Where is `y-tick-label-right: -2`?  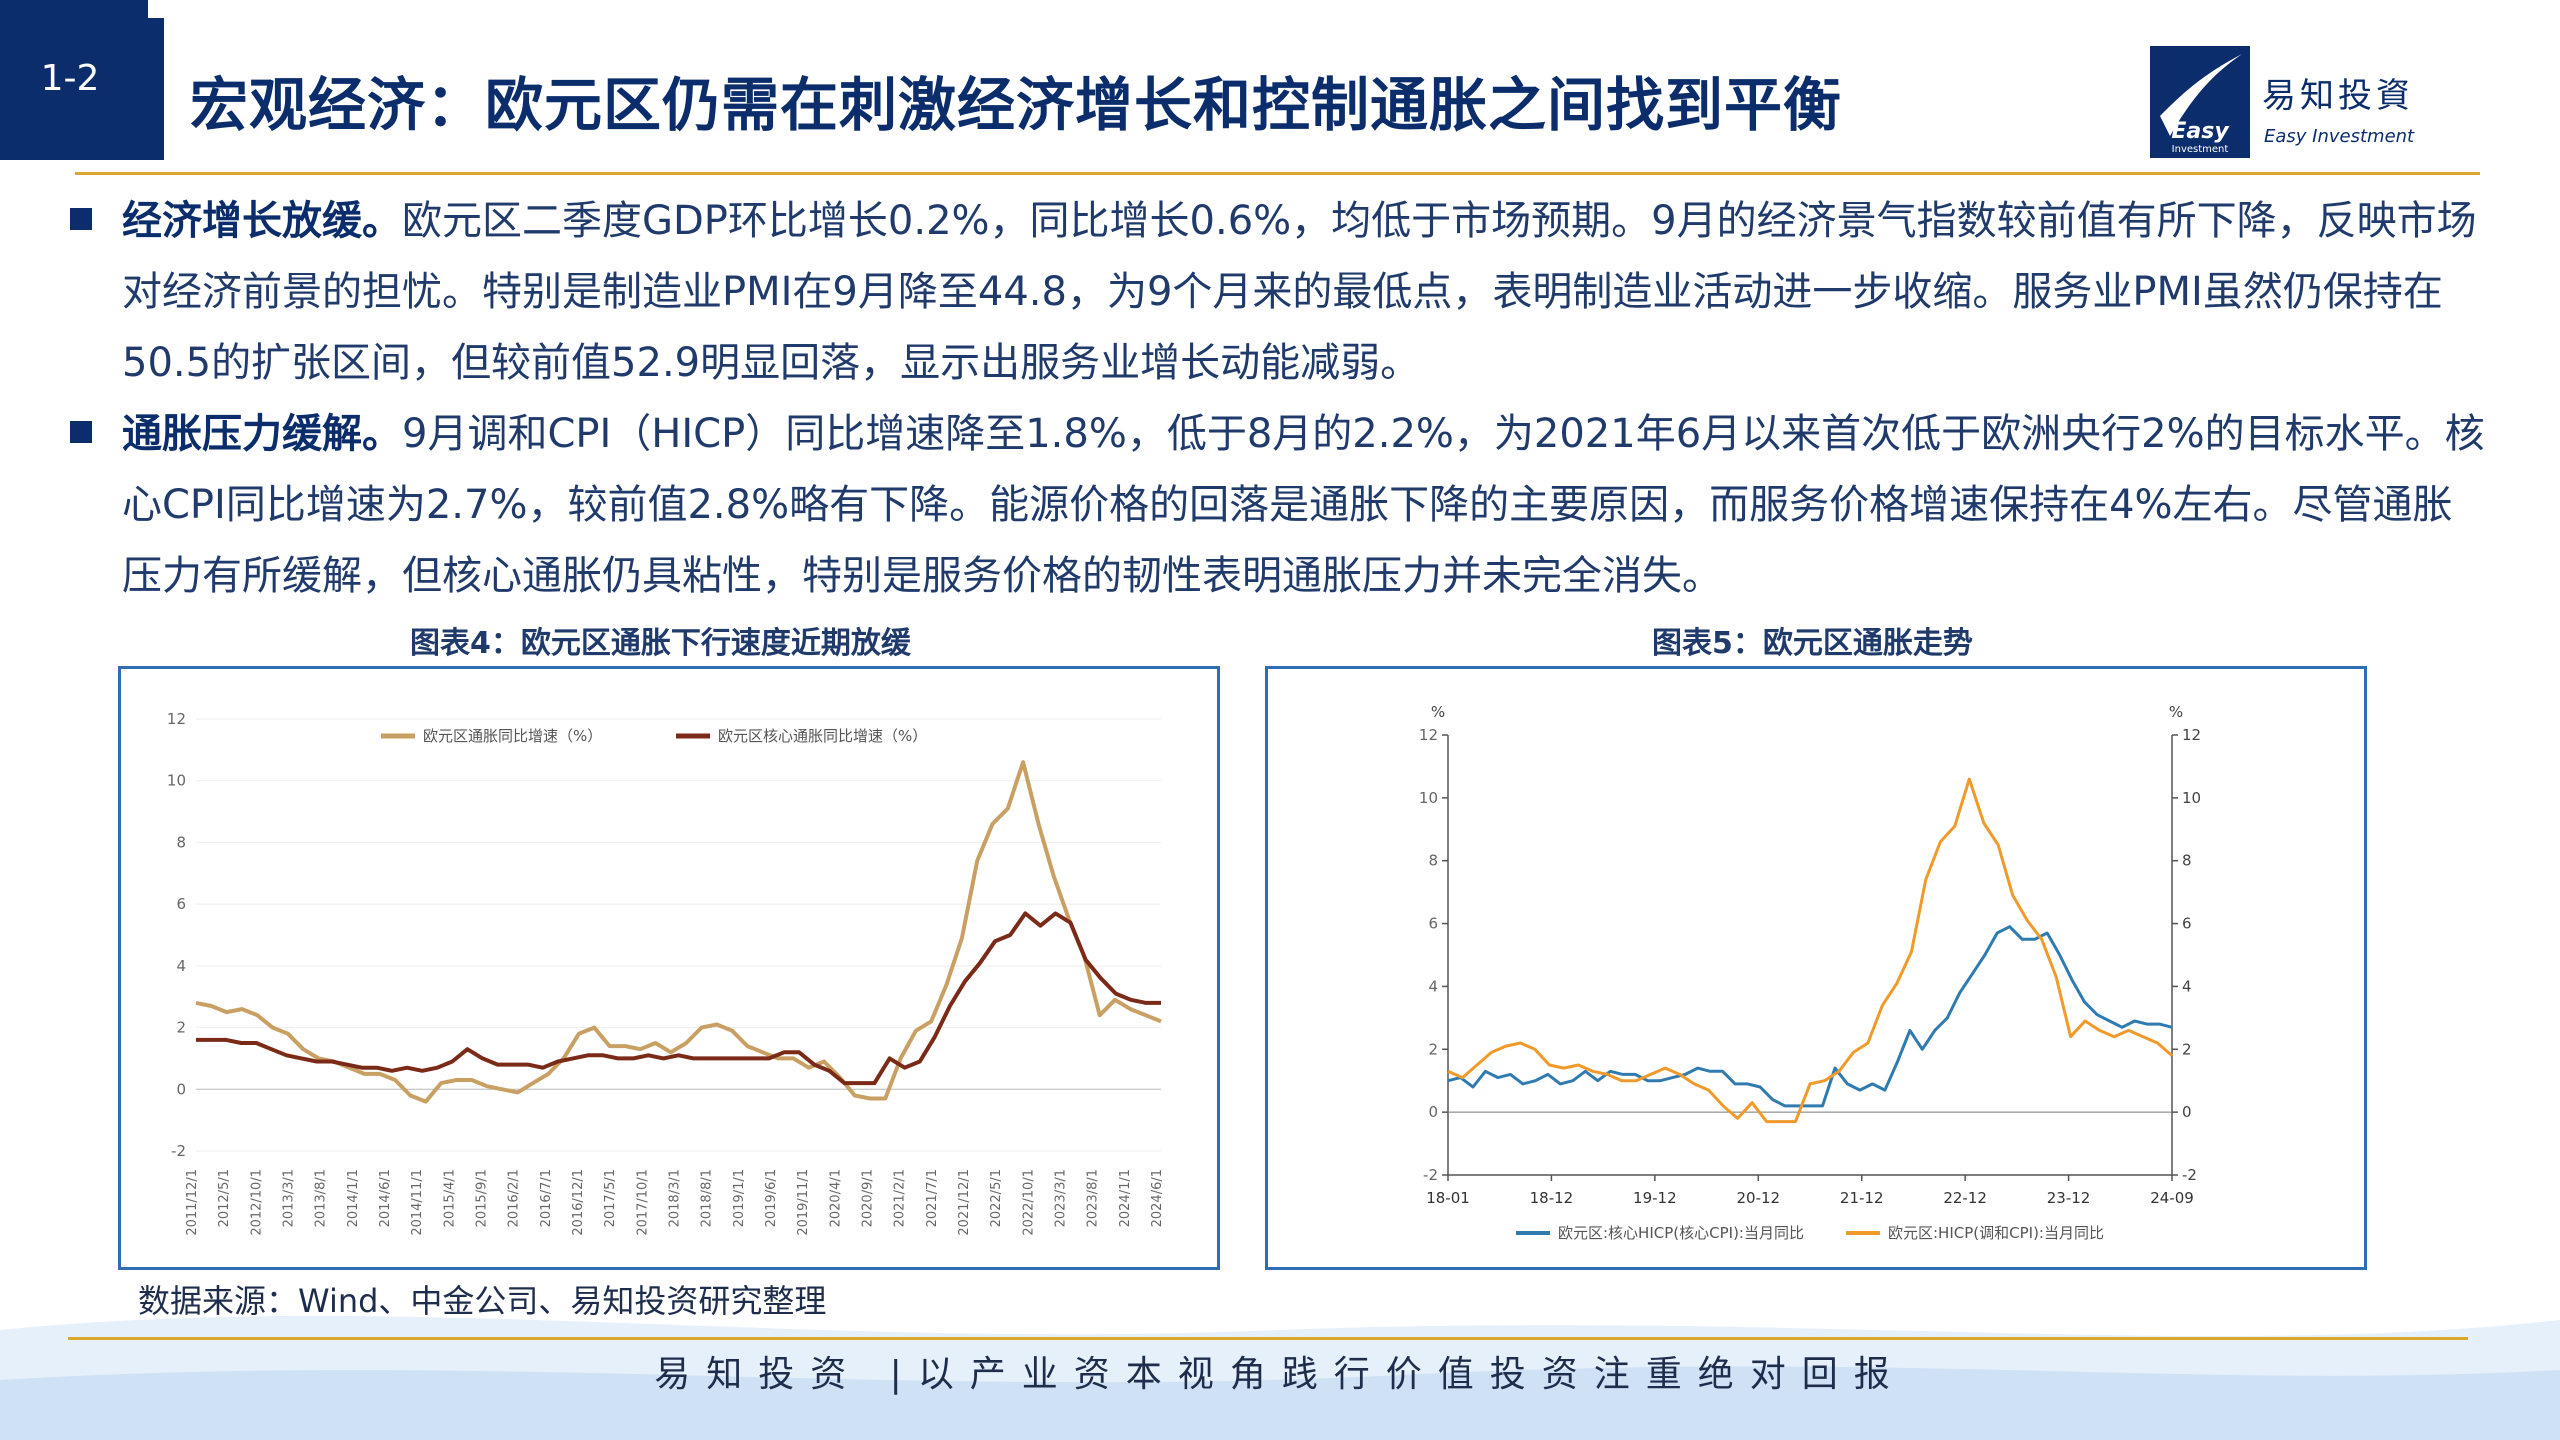 y-tick-label-right: -2 is located at coordinates (2189, 1175).